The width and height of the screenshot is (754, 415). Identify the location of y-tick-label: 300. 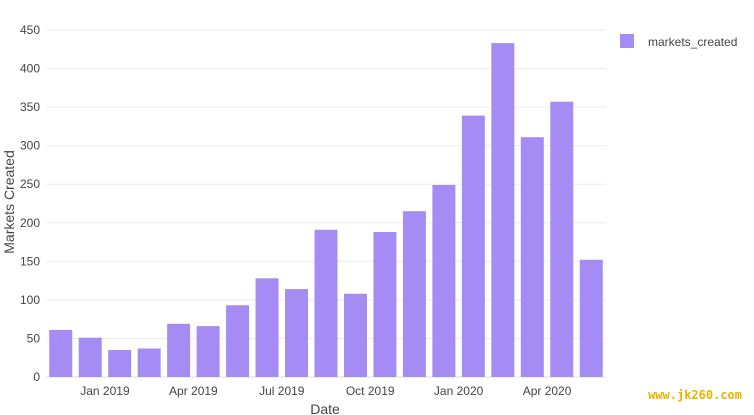
(30, 146).